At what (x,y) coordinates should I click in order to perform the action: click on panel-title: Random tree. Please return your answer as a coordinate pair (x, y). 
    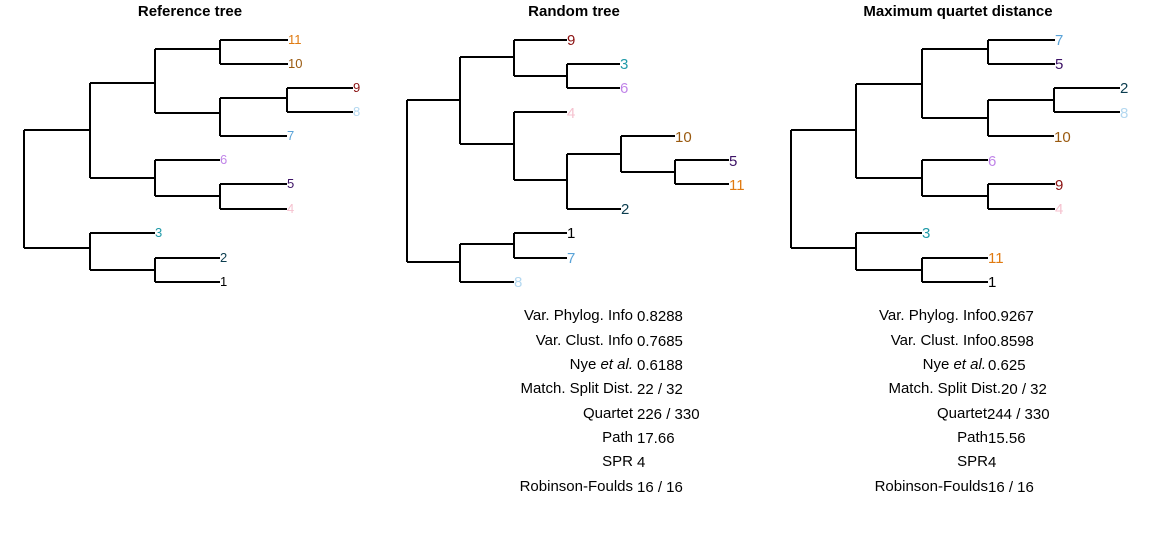
    Looking at the image, I should click on (574, 11).